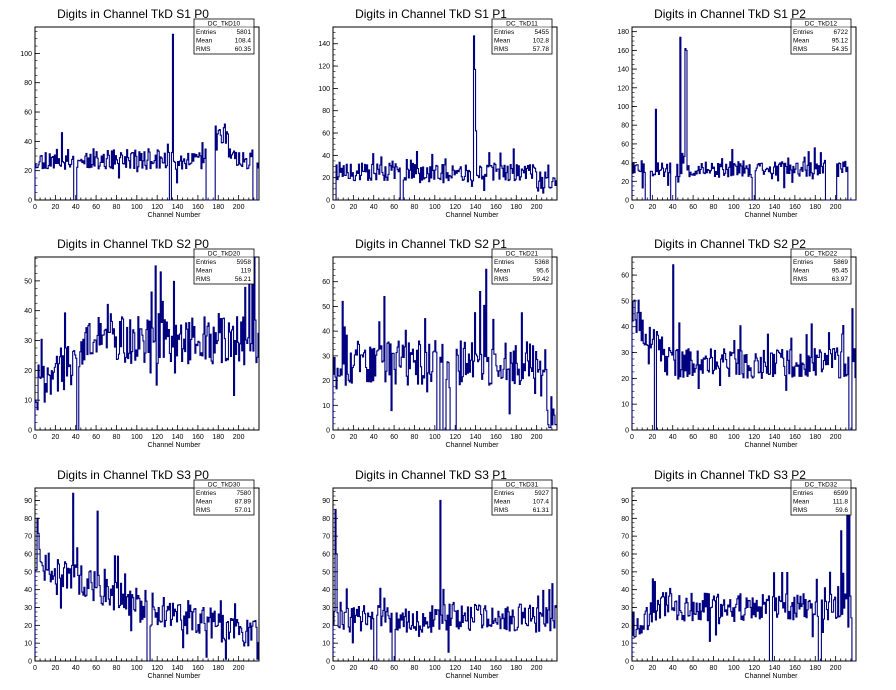 The height and width of the screenshot is (690, 896). I want to click on stats-value: 95.6, so click(542, 271).